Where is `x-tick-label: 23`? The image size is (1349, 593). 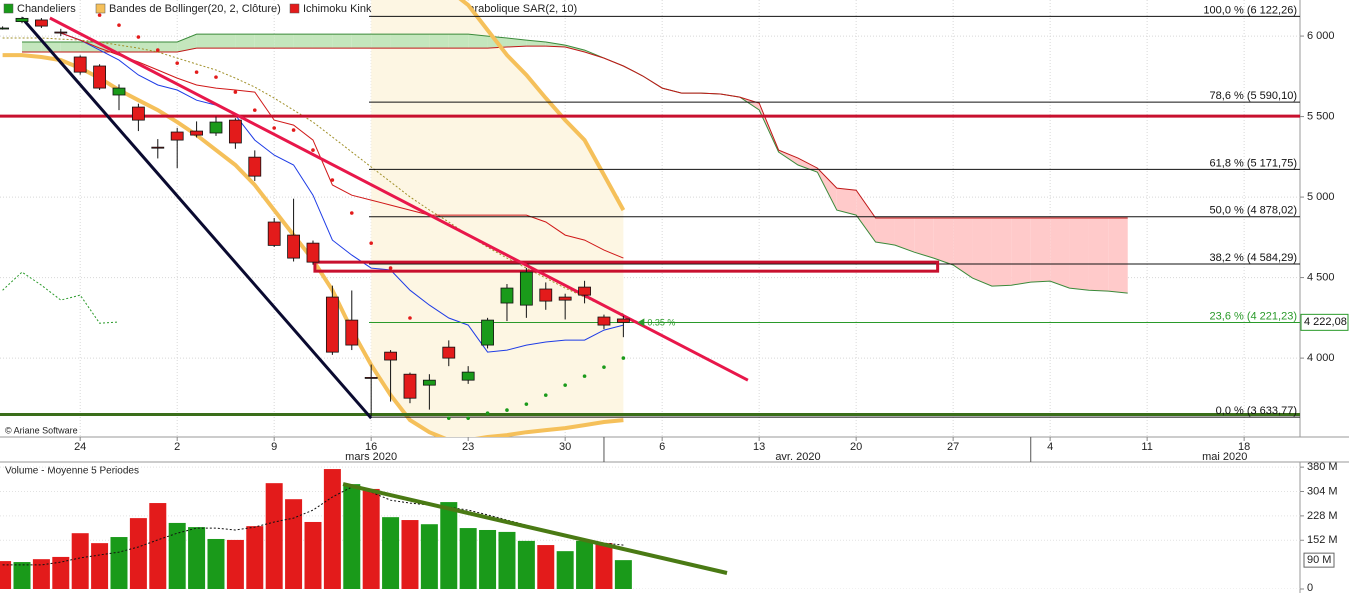 x-tick-label: 23 is located at coordinates (468, 447).